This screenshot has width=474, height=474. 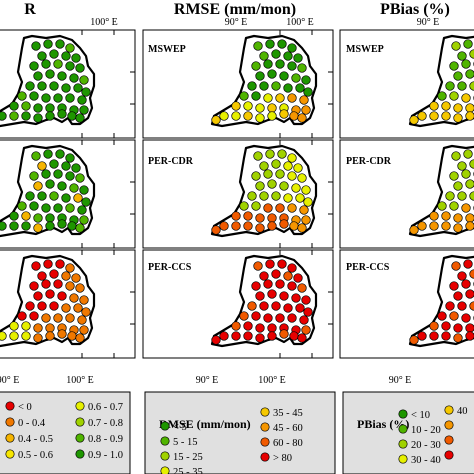 I want to click on legend-item-label: 25 - 35, so click(x=188, y=470).